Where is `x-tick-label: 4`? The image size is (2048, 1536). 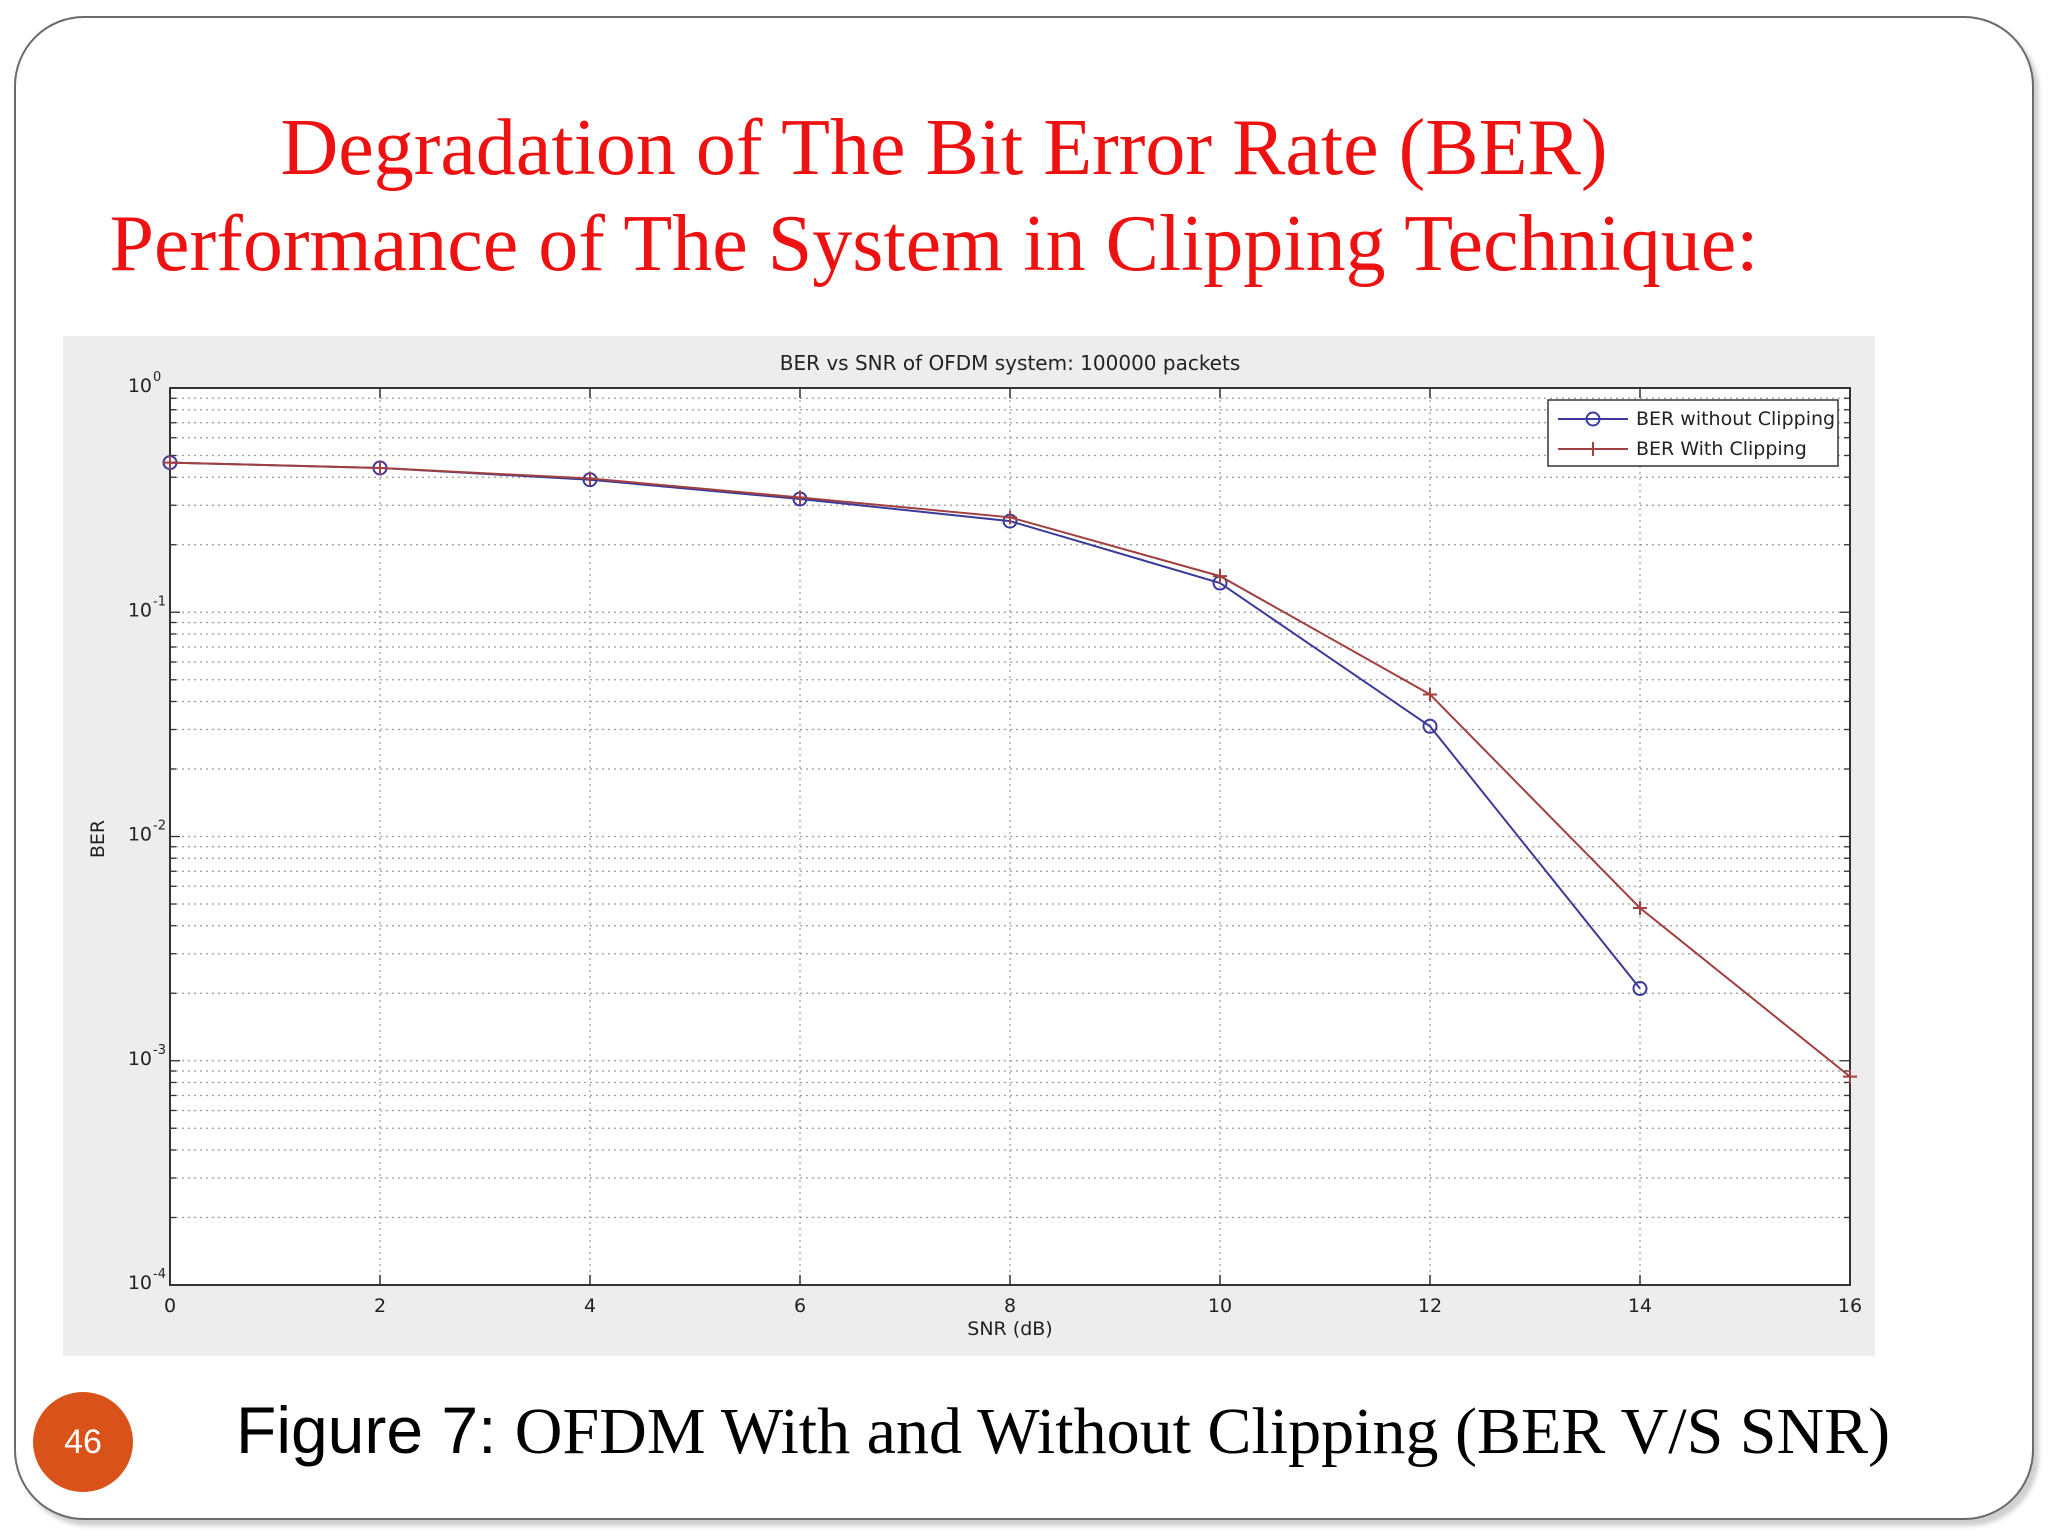 x-tick-label: 4 is located at coordinates (590, 1306).